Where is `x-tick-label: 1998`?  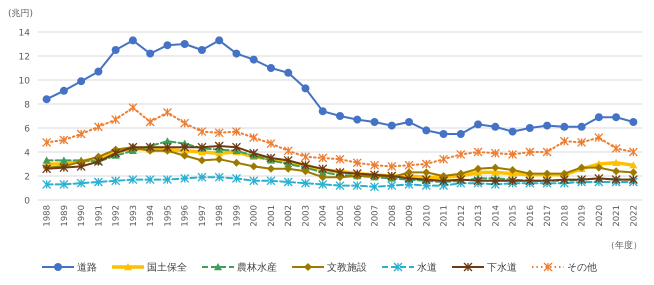 x-tick-label: 1998 is located at coordinates (220, 216).